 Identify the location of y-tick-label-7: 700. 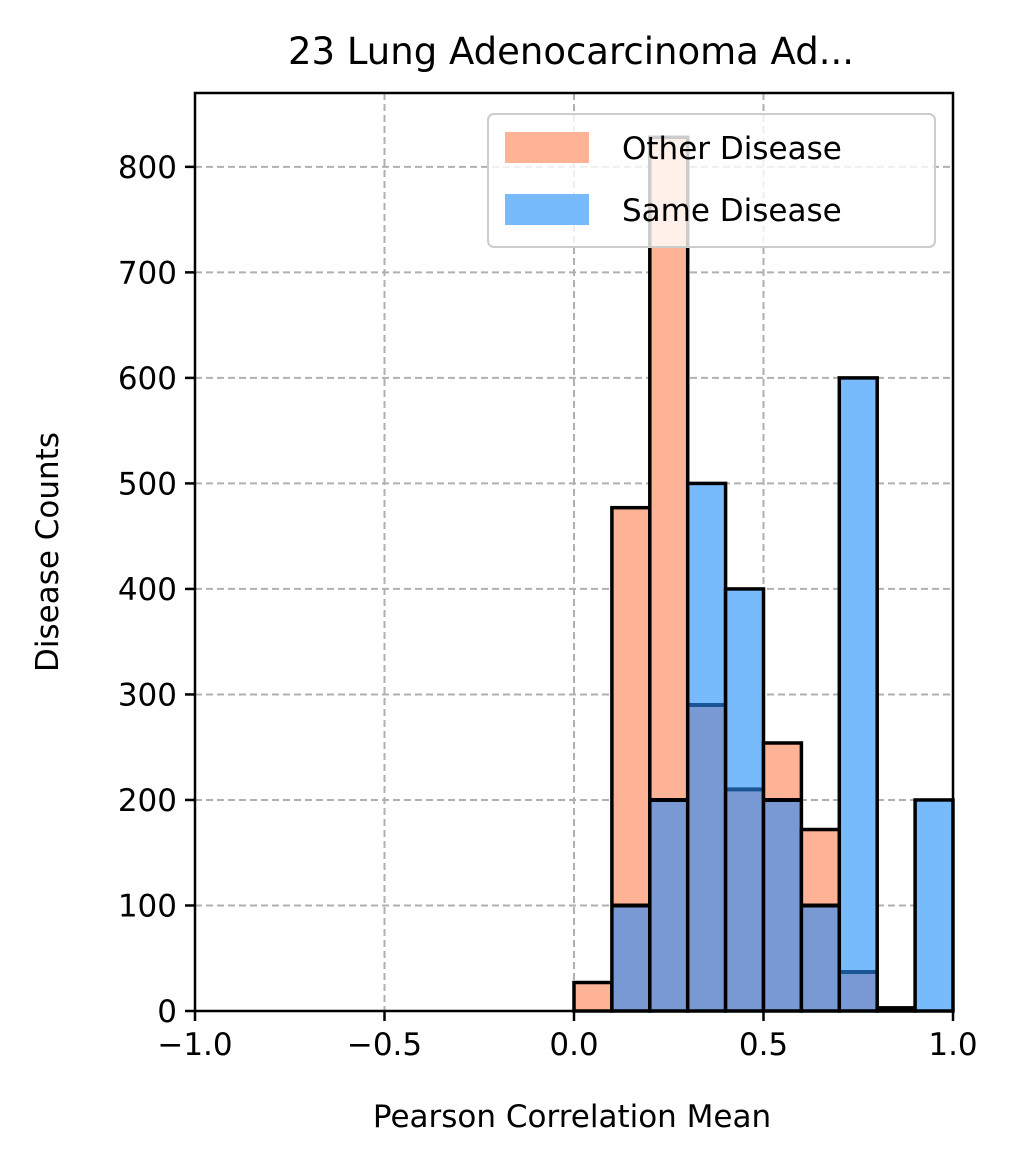
(147, 273).